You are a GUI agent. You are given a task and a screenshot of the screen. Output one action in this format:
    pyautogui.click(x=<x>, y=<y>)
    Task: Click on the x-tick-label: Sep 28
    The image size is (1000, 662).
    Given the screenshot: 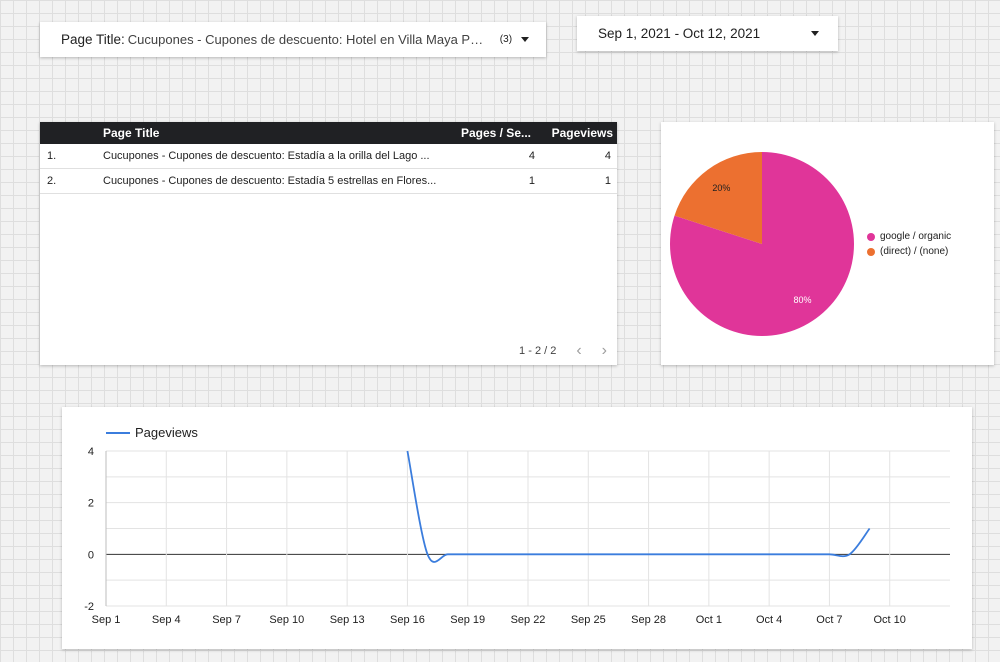 What is the action you would take?
    pyautogui.click(x=648, y=620)
    